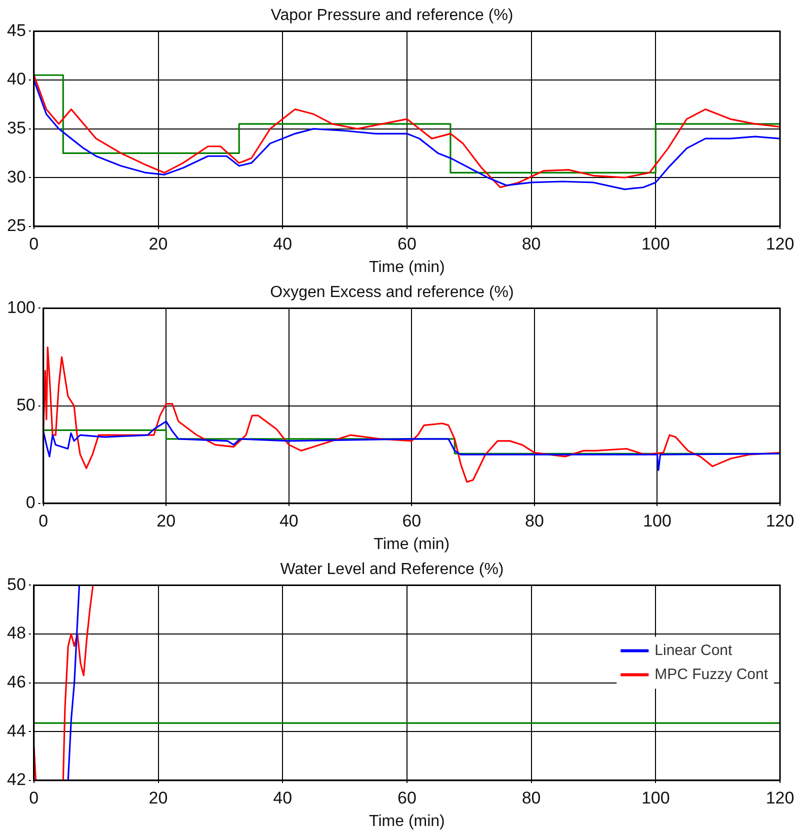 The image size is (798, 832). Describe the element at coordinates (392, 293) in the screenshot. I see `chart-title: Oxygen Excess and reference (%)` at that location.